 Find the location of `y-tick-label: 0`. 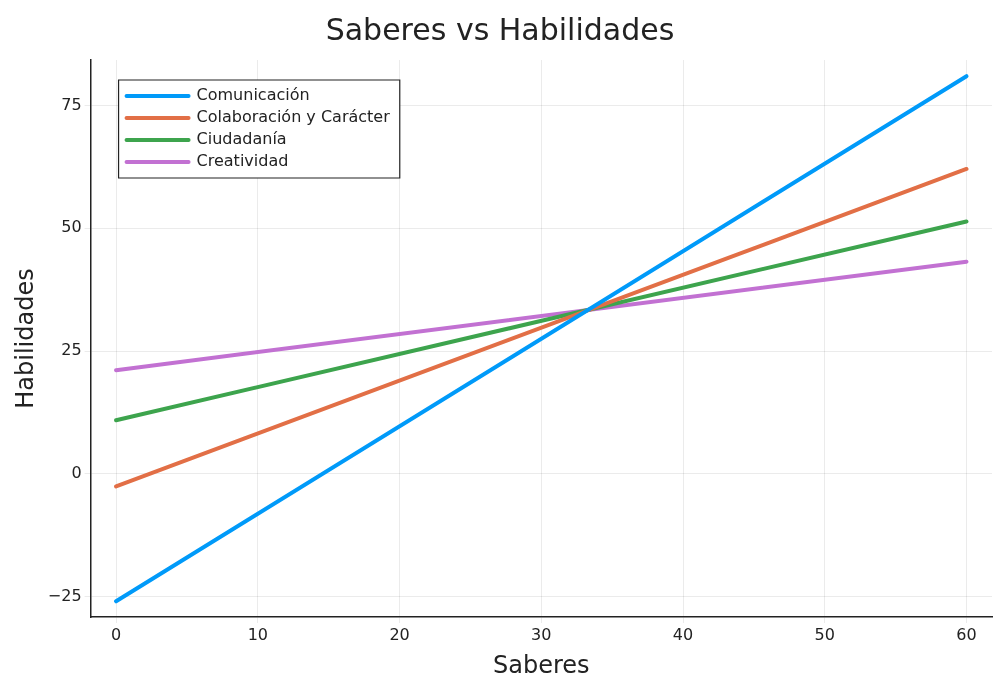

y-tick-label: 0 is located at coordinates (76, 472).